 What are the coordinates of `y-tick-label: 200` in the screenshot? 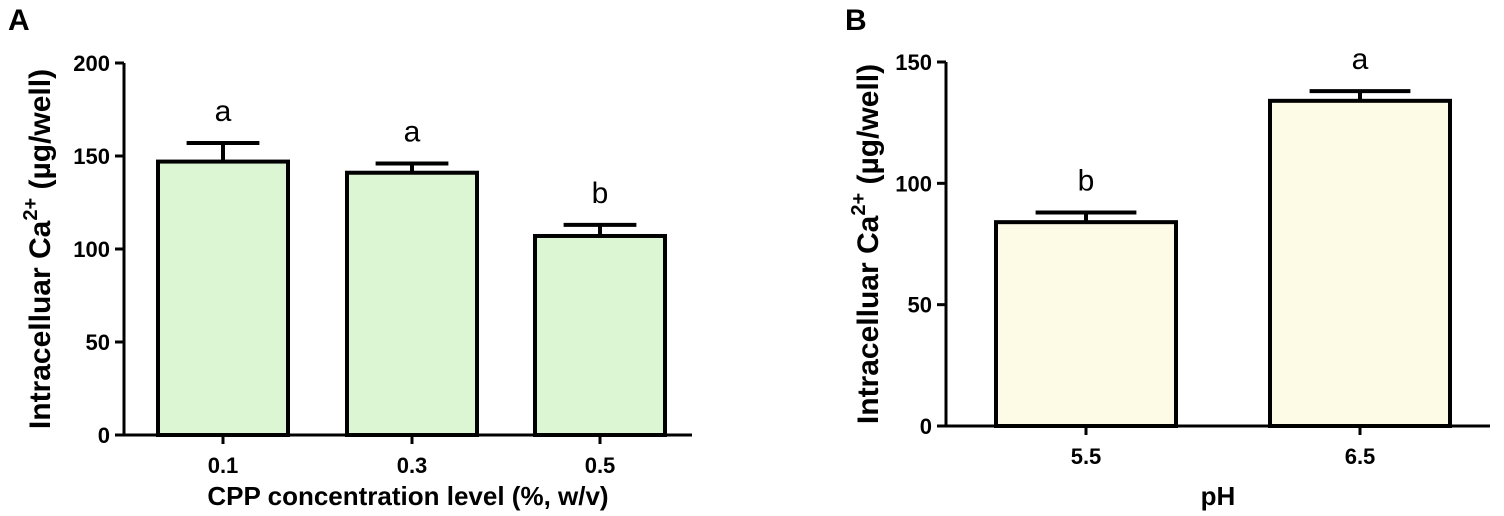 It's located at (91, 63).